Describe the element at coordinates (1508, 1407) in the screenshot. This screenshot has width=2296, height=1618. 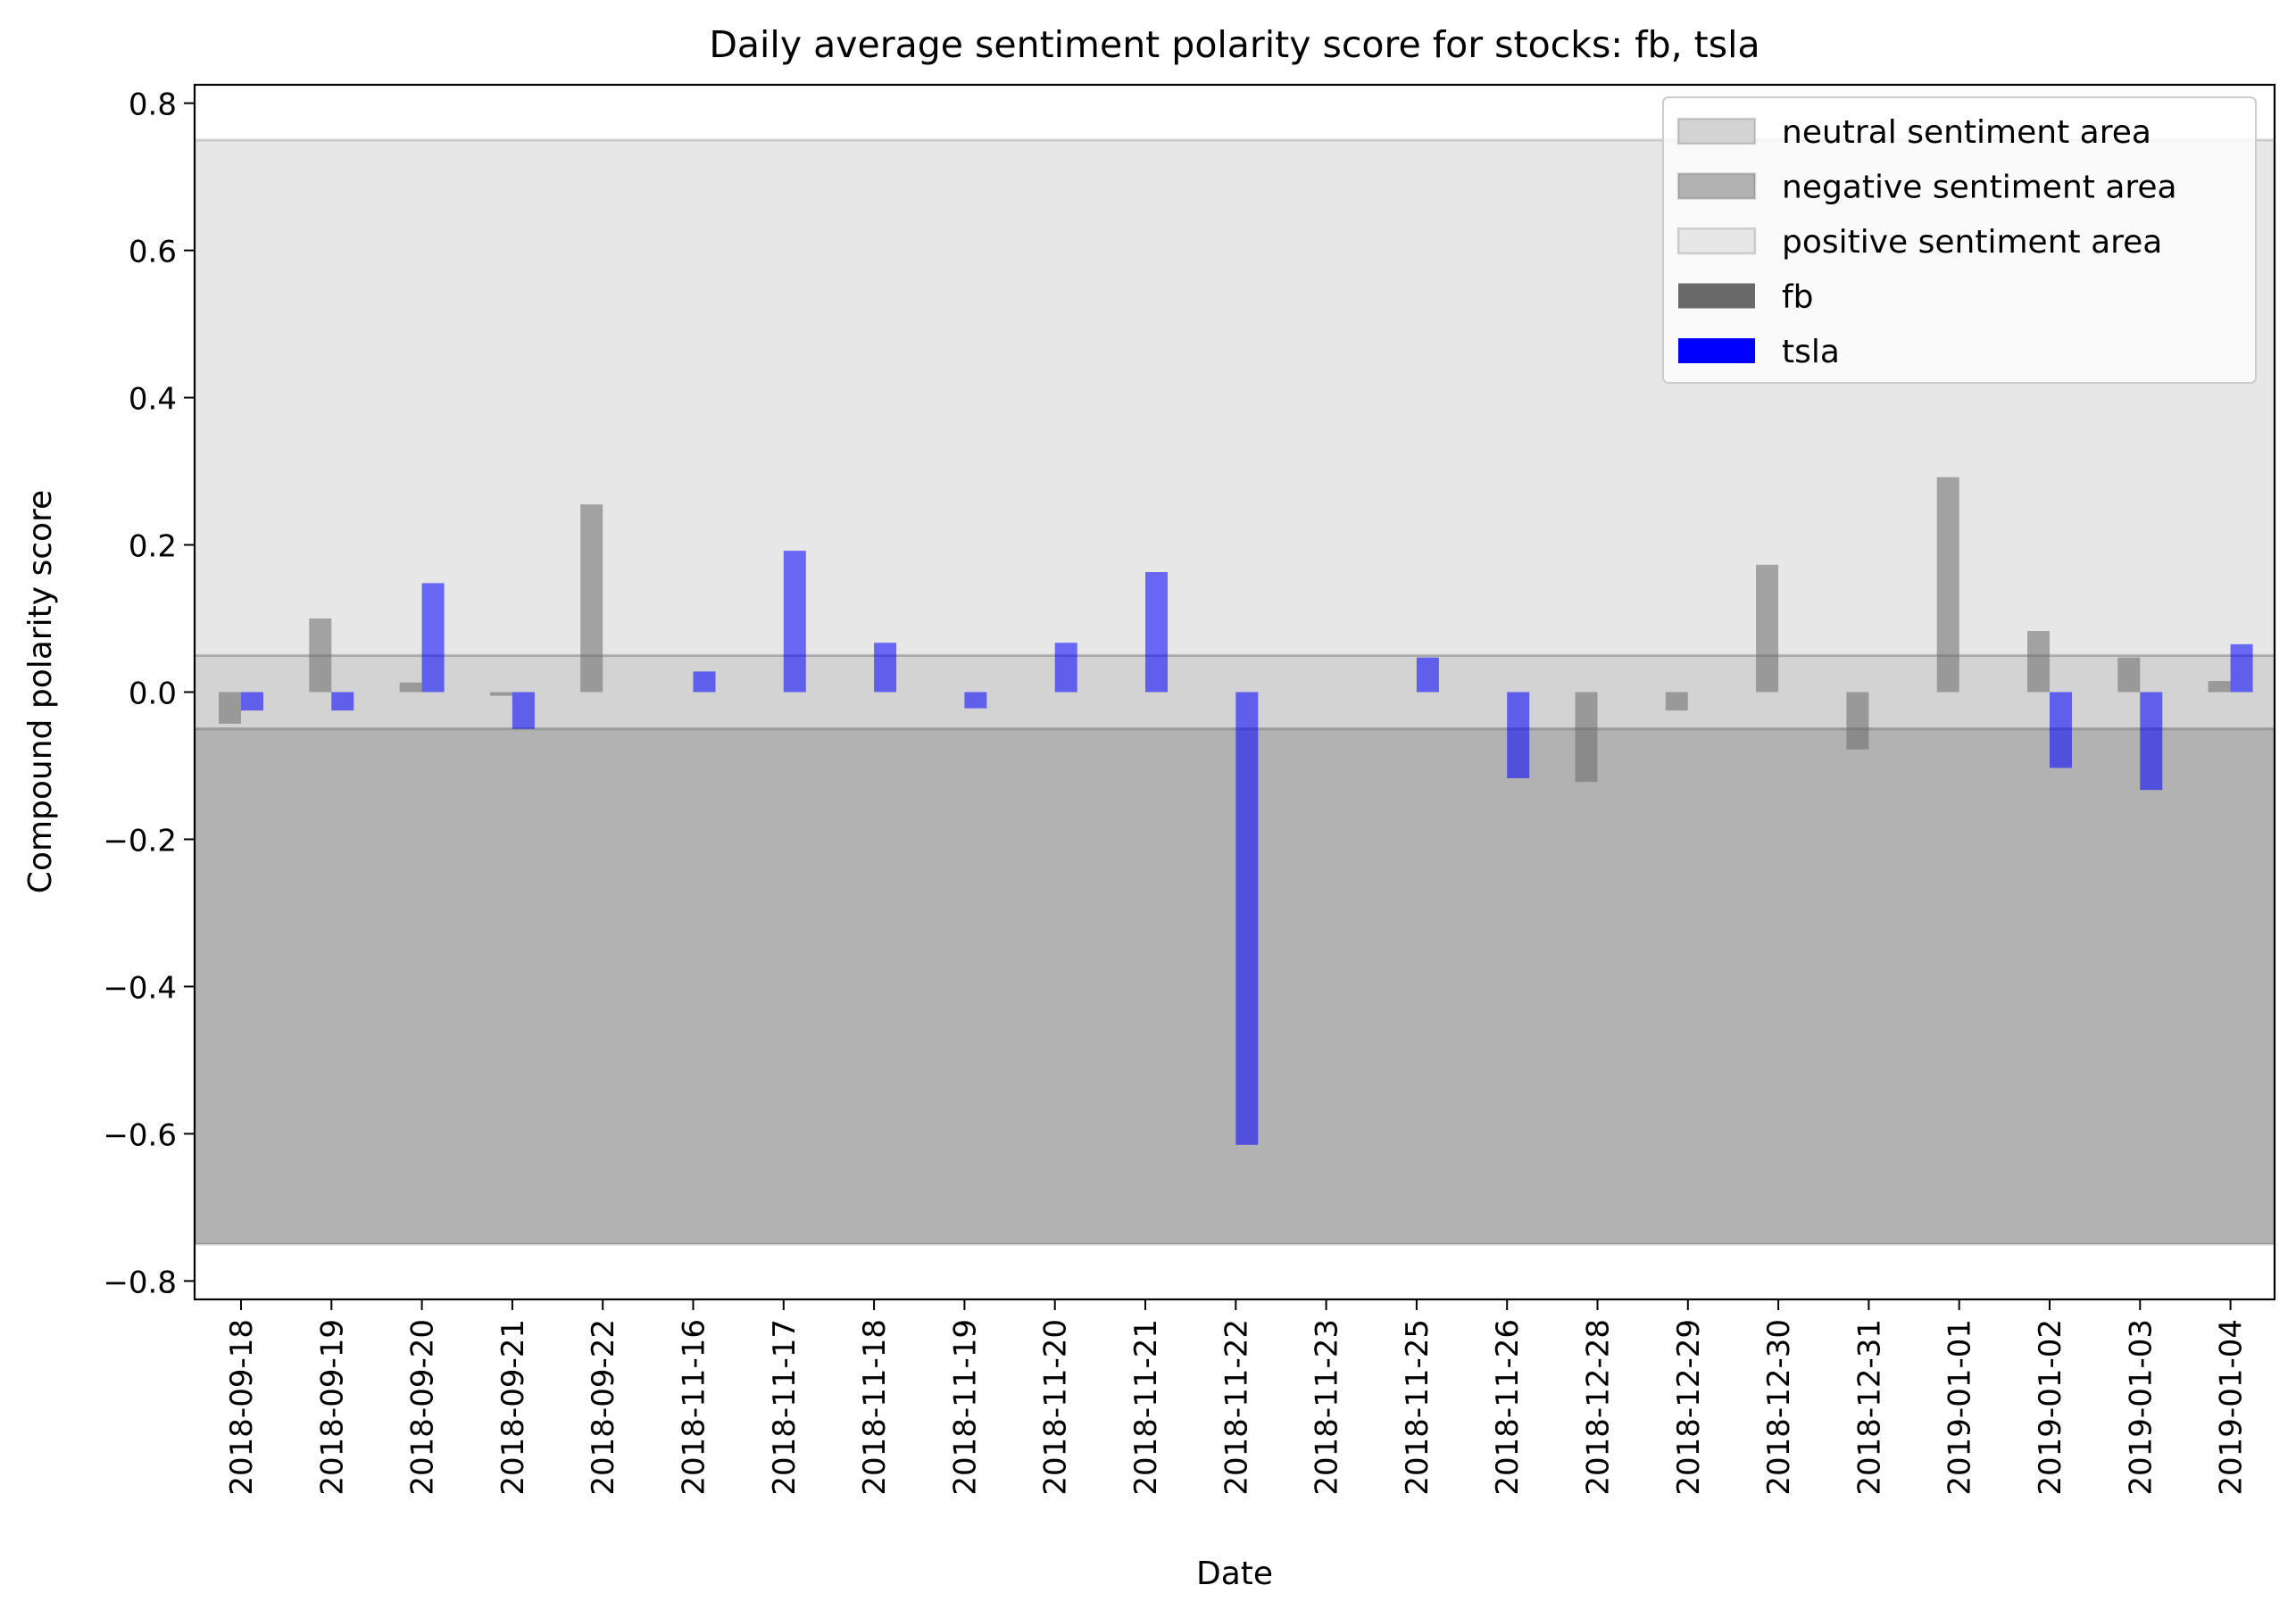
I see `x-tick-label: 2018-11-26` at that location.